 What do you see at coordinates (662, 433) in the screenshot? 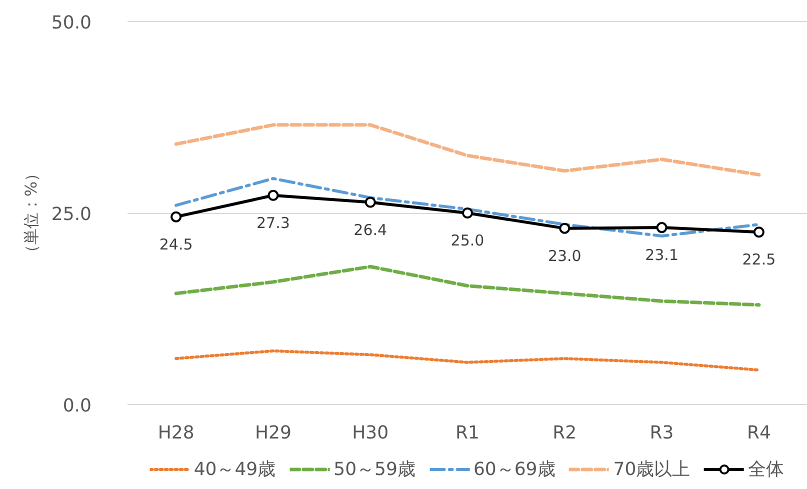
I see `x-tick-label: R3` at bounding box center [662, 433].